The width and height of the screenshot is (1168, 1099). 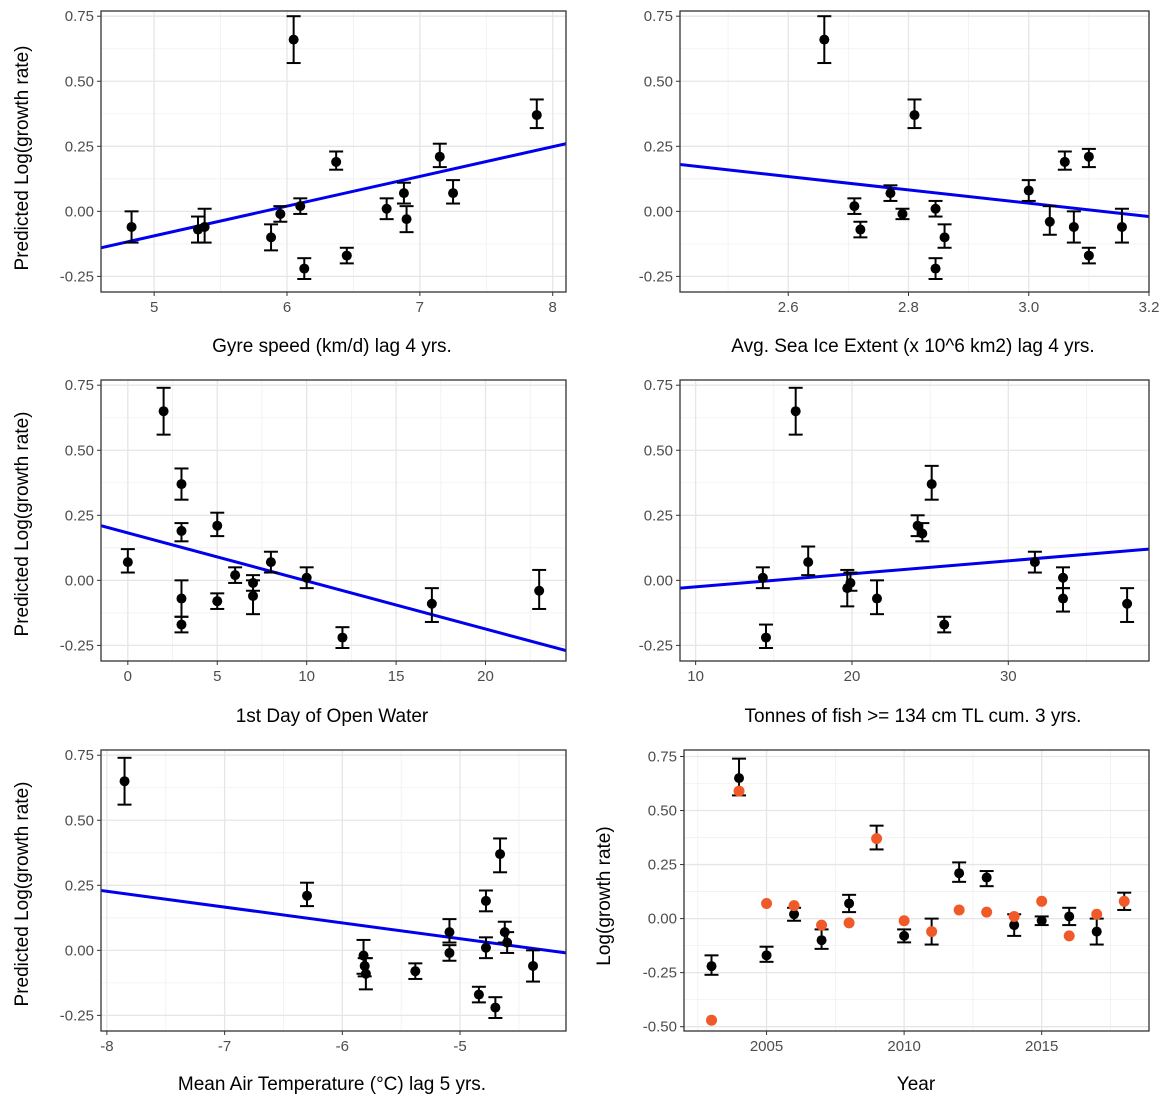 I want to click on panel-f-y-tick-label: -0.50, so click(x=660, y=1027).